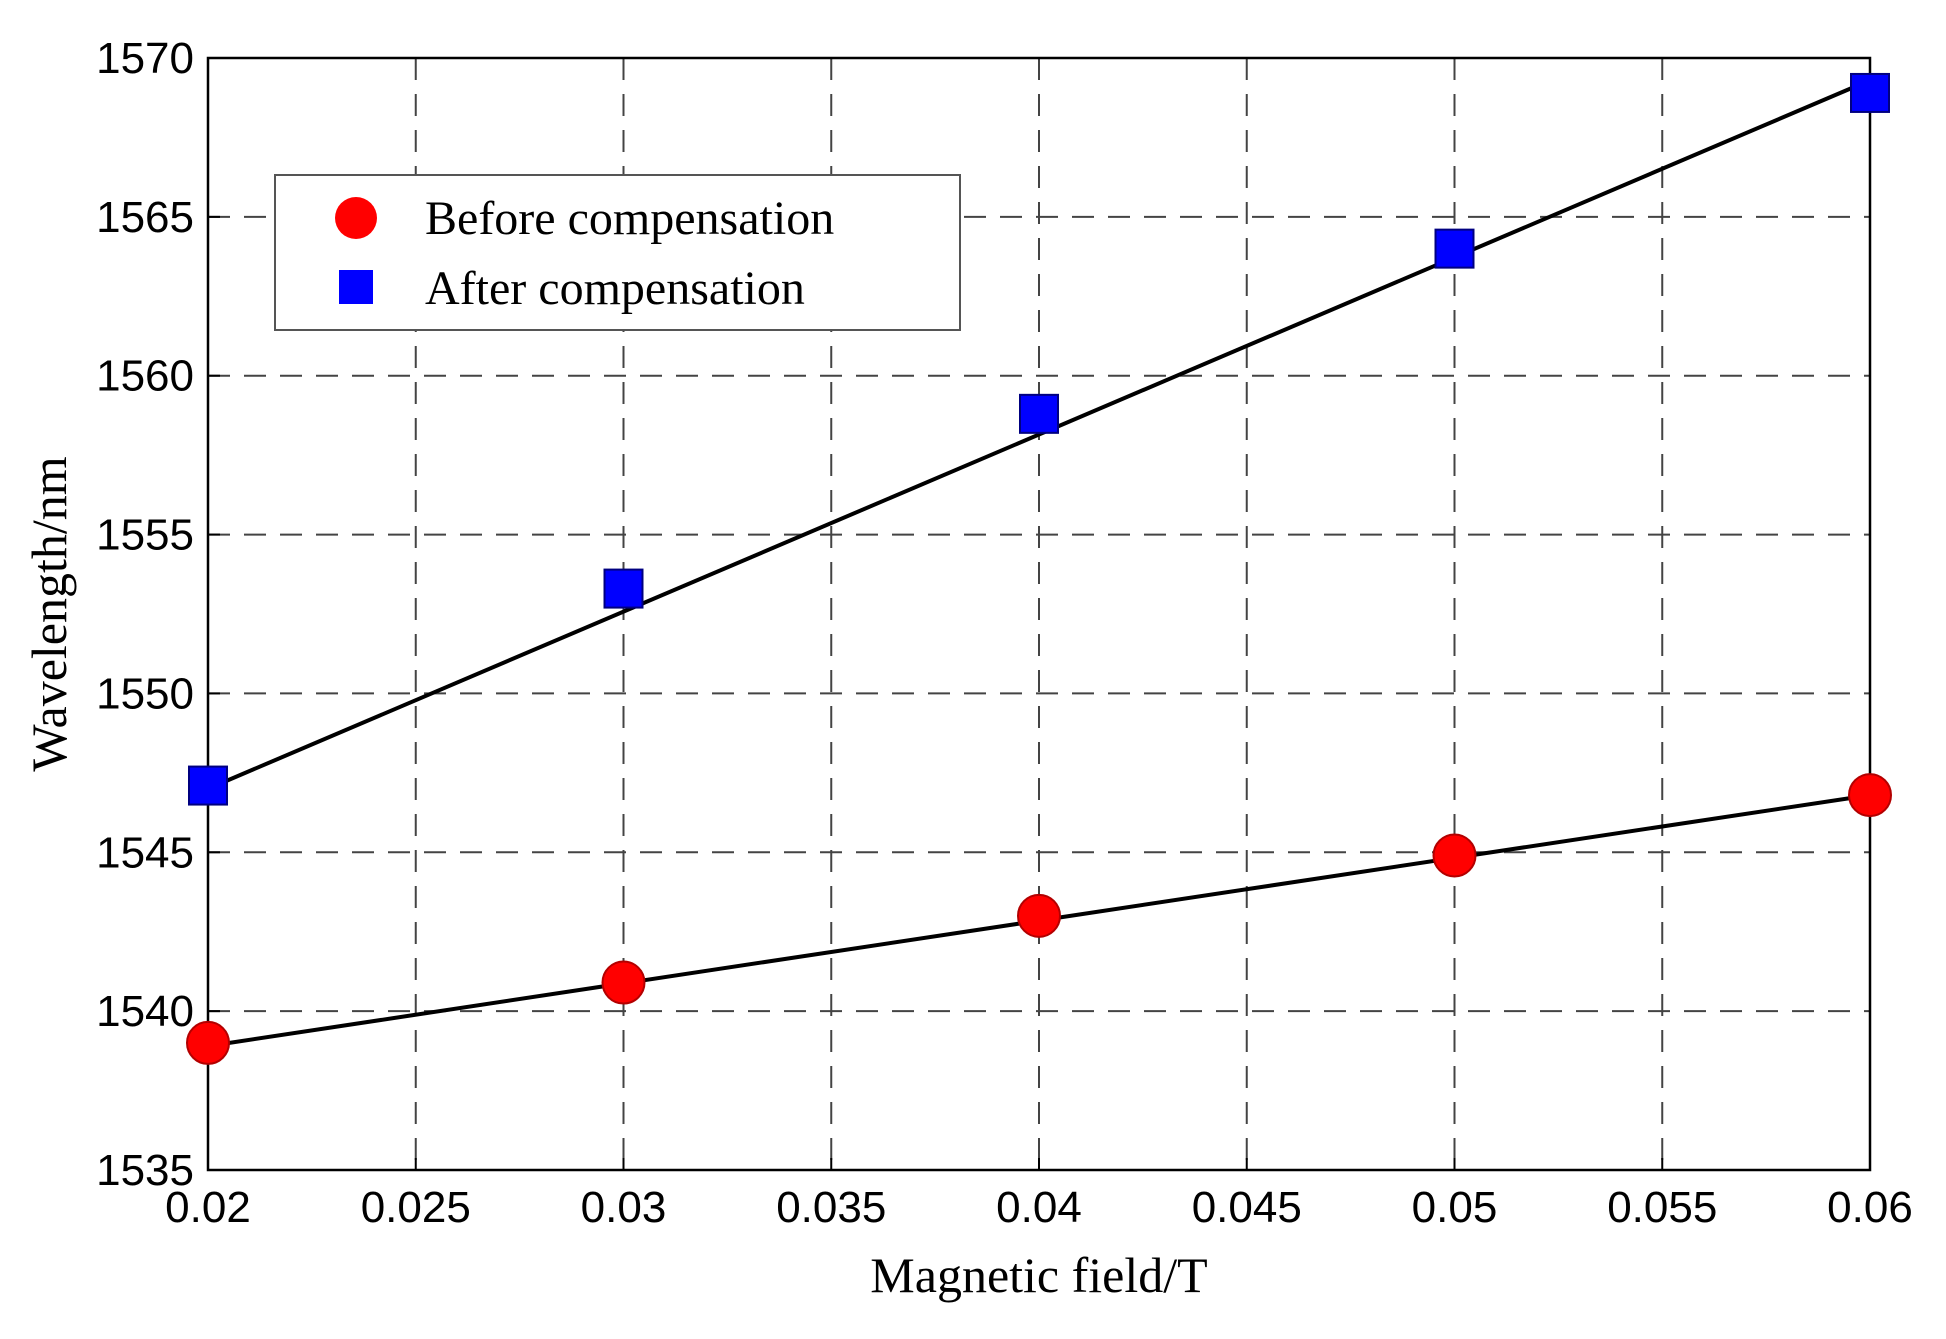 The image size is (1946, 1339). I want to click on x-tick-label: 0.045, so click(1247, 1207).